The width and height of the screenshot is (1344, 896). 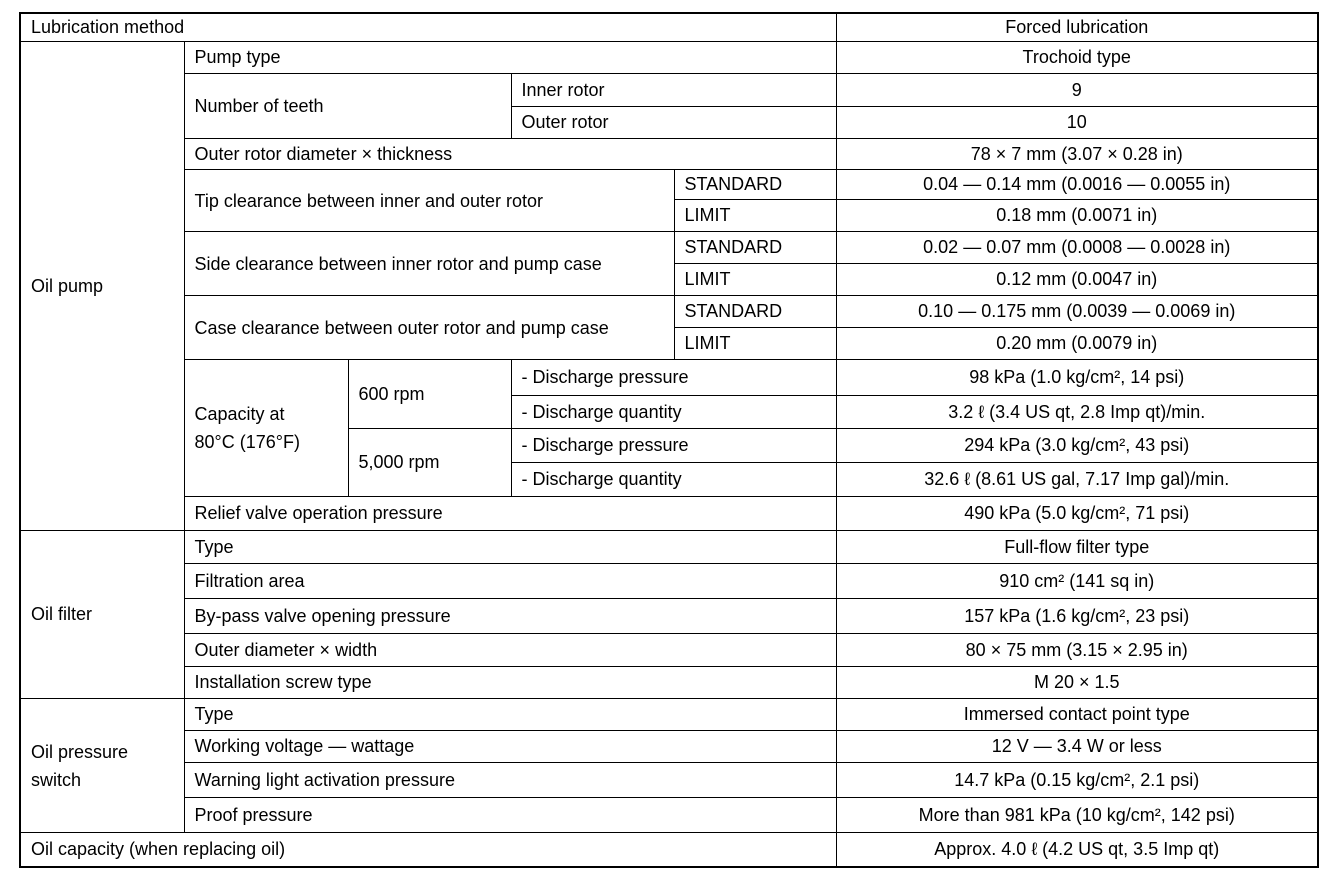 I want to click on row-value: 32.6 ℓ (8.61 US gal, 7.17 Imp gal)/min., so click(x=1077, y=479).